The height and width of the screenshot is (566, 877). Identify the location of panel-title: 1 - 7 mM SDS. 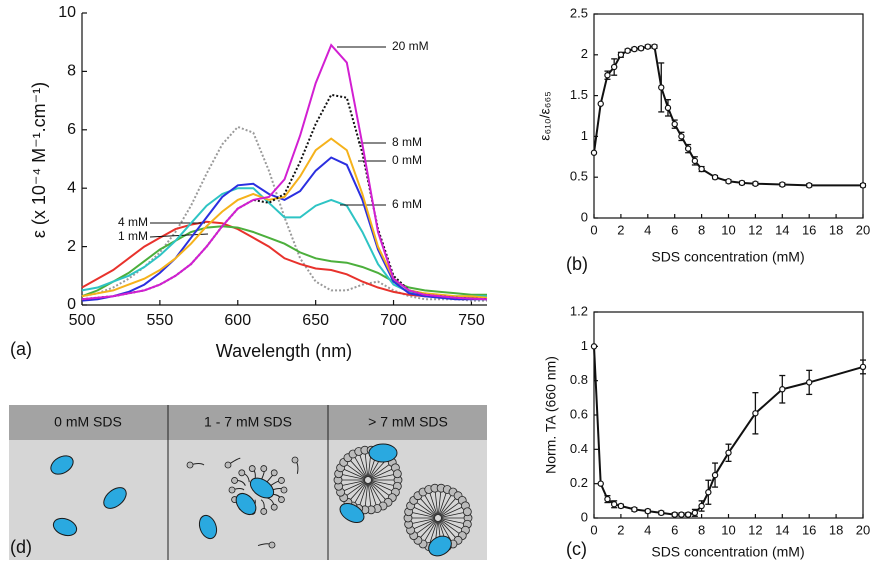
(248, 422).